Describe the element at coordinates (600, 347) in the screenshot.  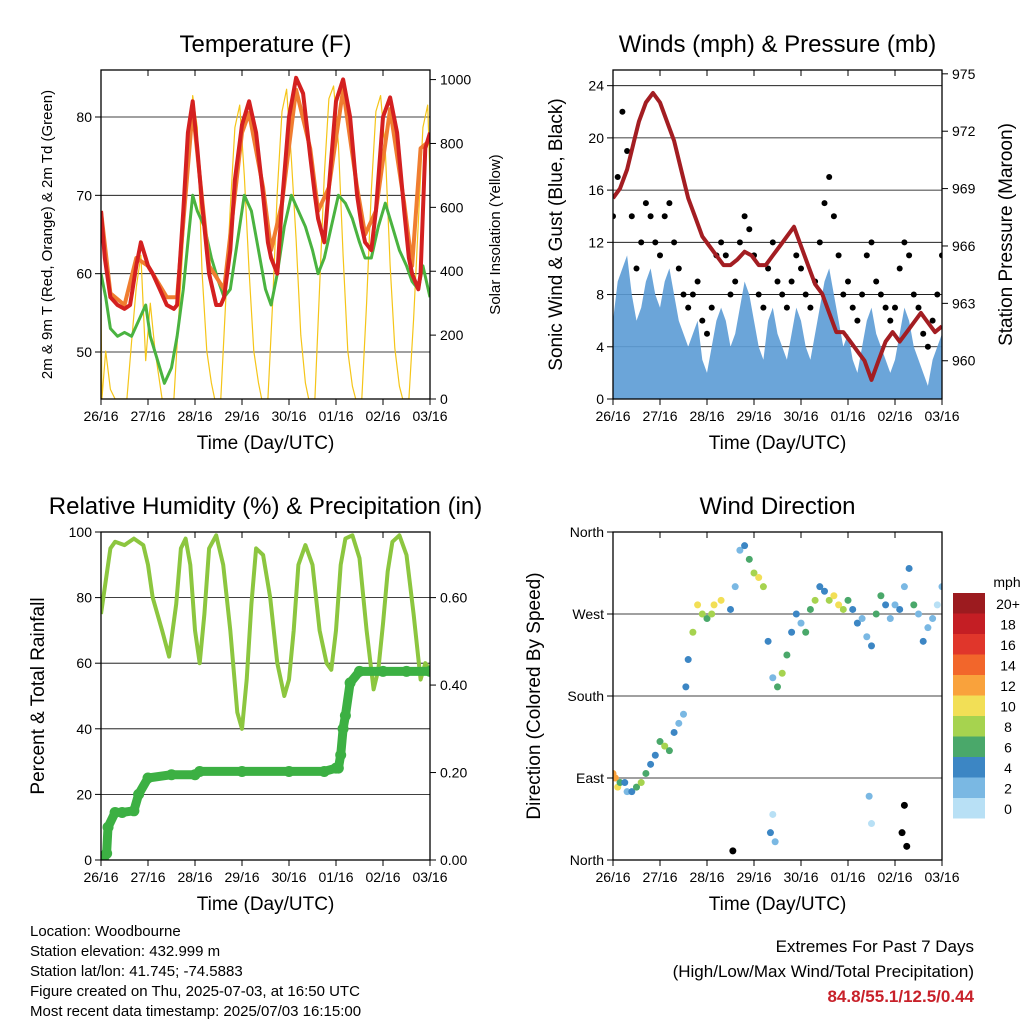
I see `y-tick-label: 4` at that location.